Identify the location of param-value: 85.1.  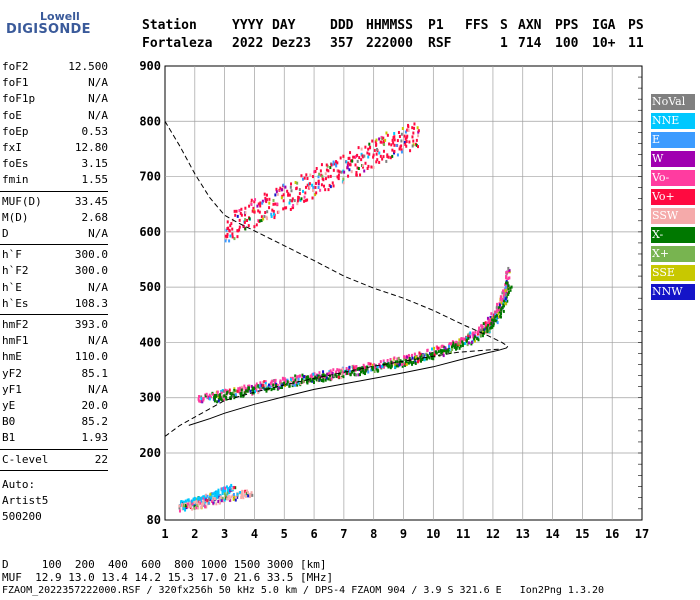
(95, 373).